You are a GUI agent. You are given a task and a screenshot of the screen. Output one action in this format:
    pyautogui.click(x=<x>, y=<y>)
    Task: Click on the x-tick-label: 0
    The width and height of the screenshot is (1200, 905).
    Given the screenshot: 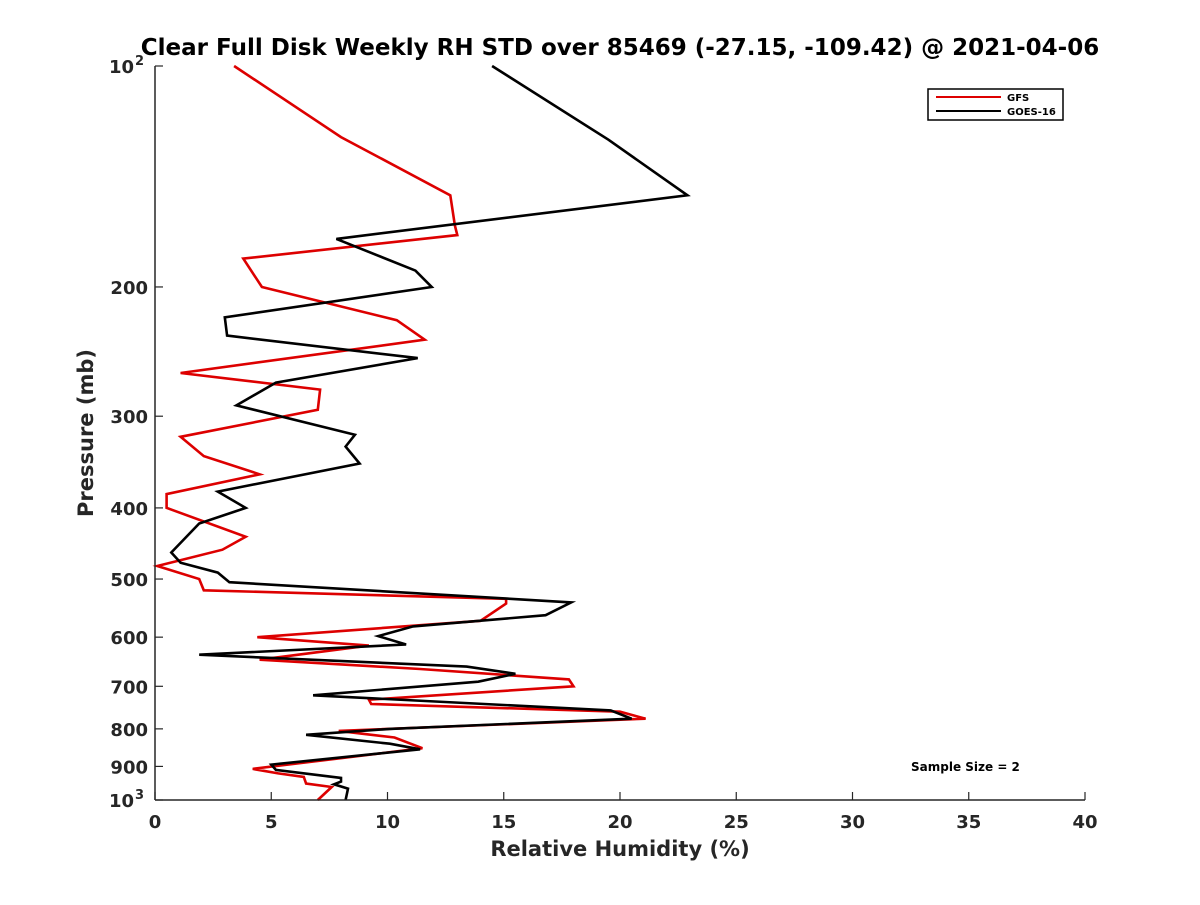 What is the action you would take?
    pyautogui.click(x=155, y=822)
    